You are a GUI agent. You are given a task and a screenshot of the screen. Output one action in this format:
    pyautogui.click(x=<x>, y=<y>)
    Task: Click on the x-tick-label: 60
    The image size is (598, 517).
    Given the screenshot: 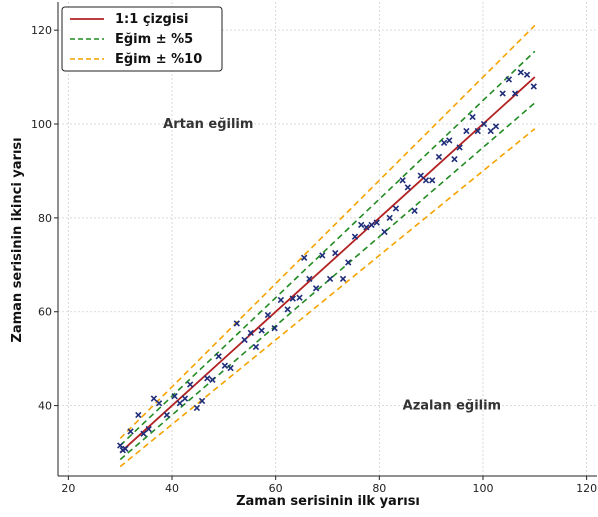 What is the action you would take?
    pyautogui.click(x=276, y=488)
    